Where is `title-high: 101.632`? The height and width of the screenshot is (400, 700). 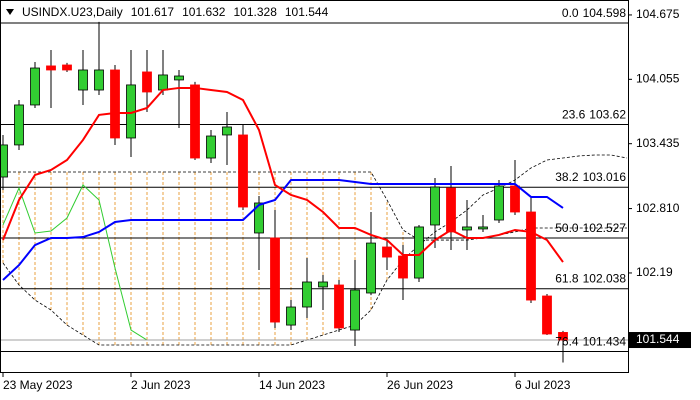 title-high: 101.632 is located at coordinates (204, 12).